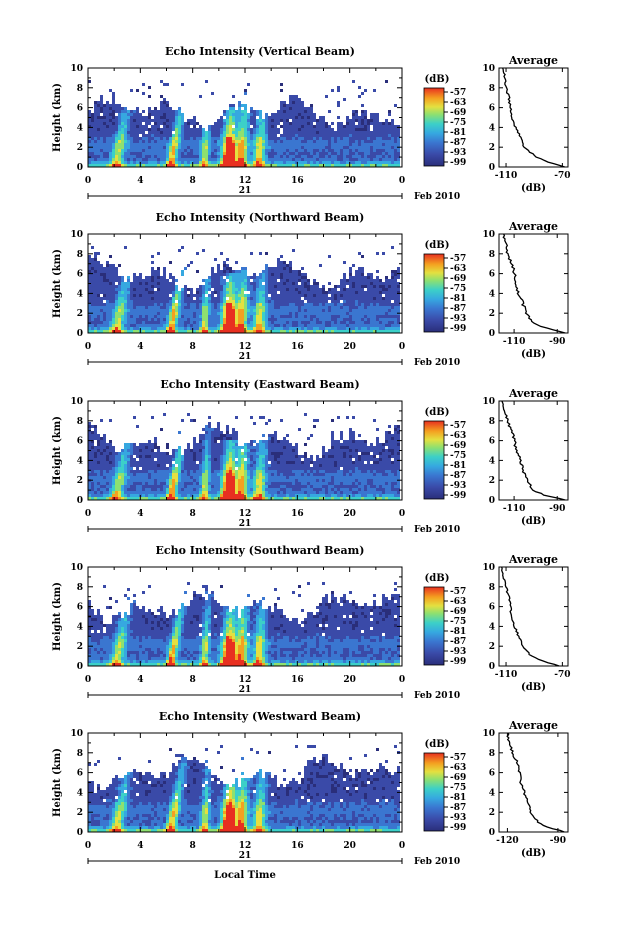  What do you see at coordinates (297, 181) in the screenshot?
I see `x-tick-label: 16` at bounding box center [297, 181].